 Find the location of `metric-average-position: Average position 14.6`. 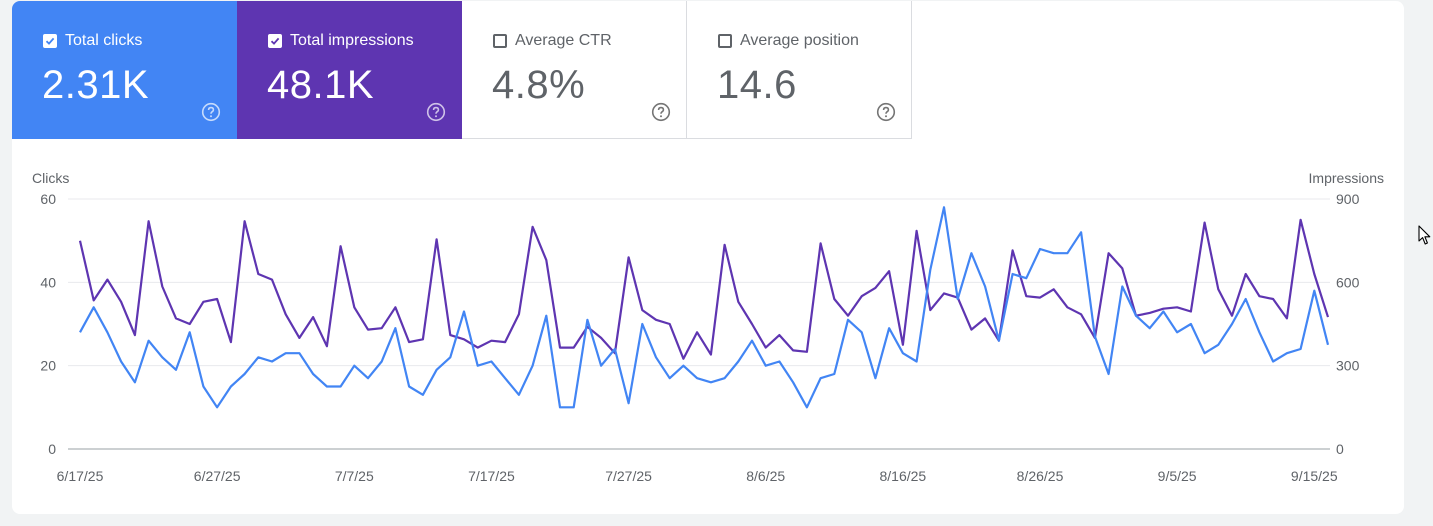

metric-average-position: Average position 14.6 is located at coordinates (799, 70).